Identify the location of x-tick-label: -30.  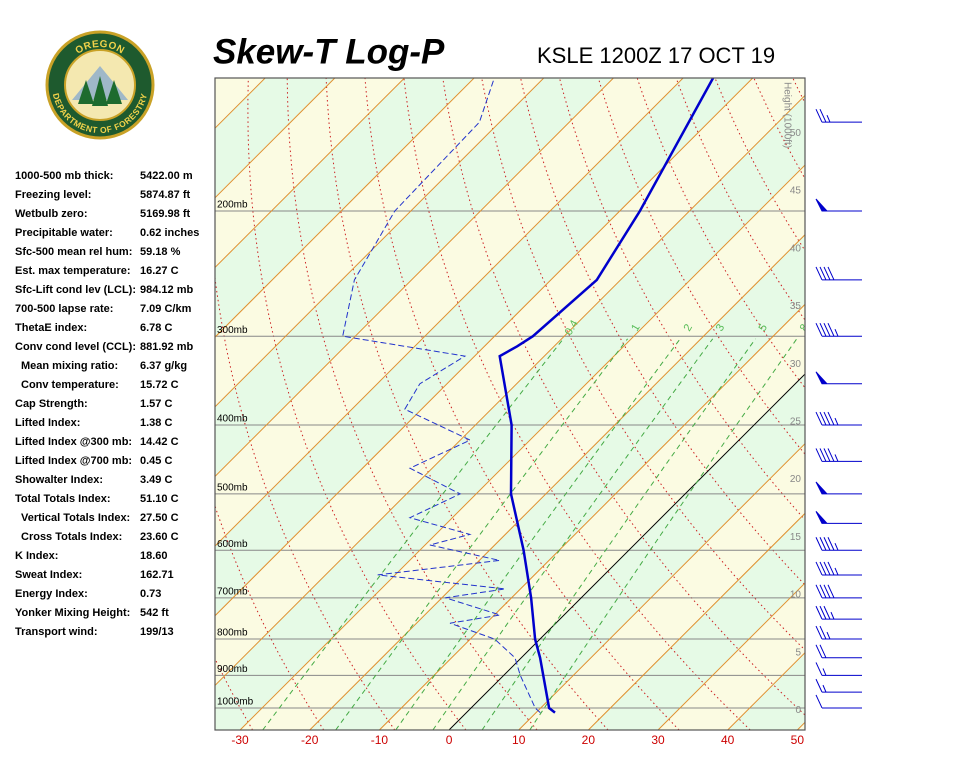
(240, 740).